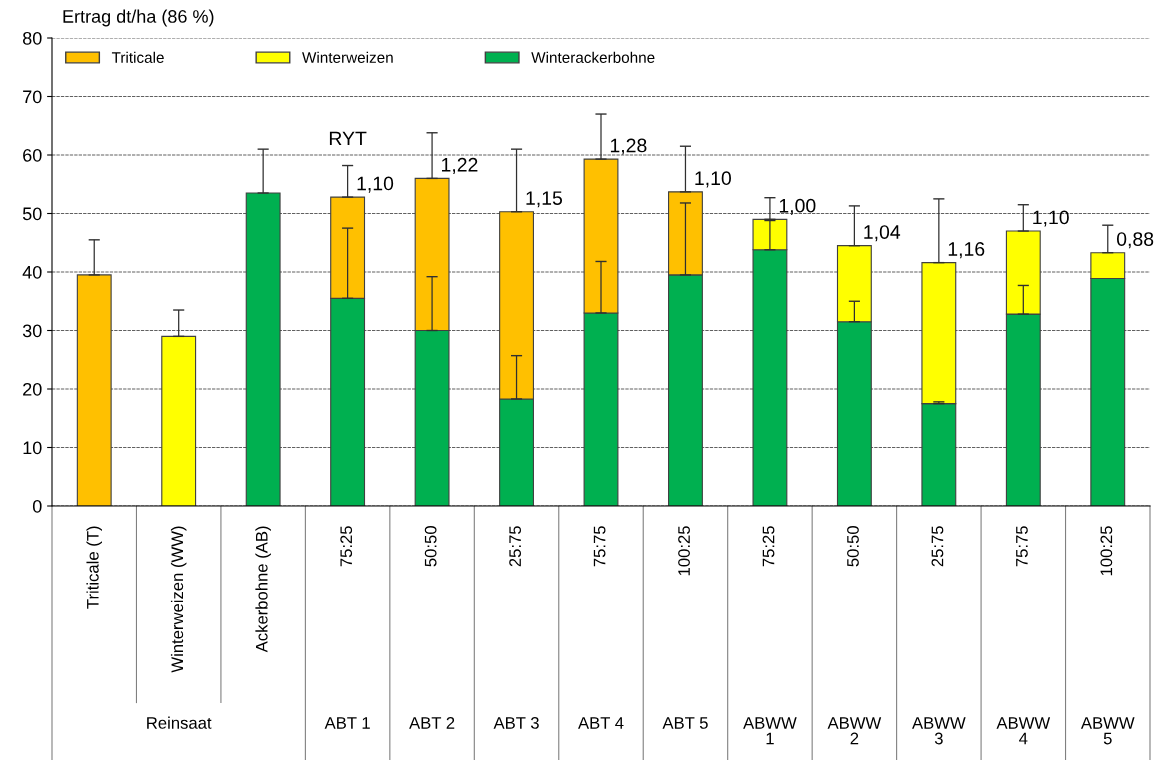  What do you see at coordinates (178, 599) in the screenshot?
I see `x-tick-label: Winterweizen (WW)` at bounding box center [178, 599].